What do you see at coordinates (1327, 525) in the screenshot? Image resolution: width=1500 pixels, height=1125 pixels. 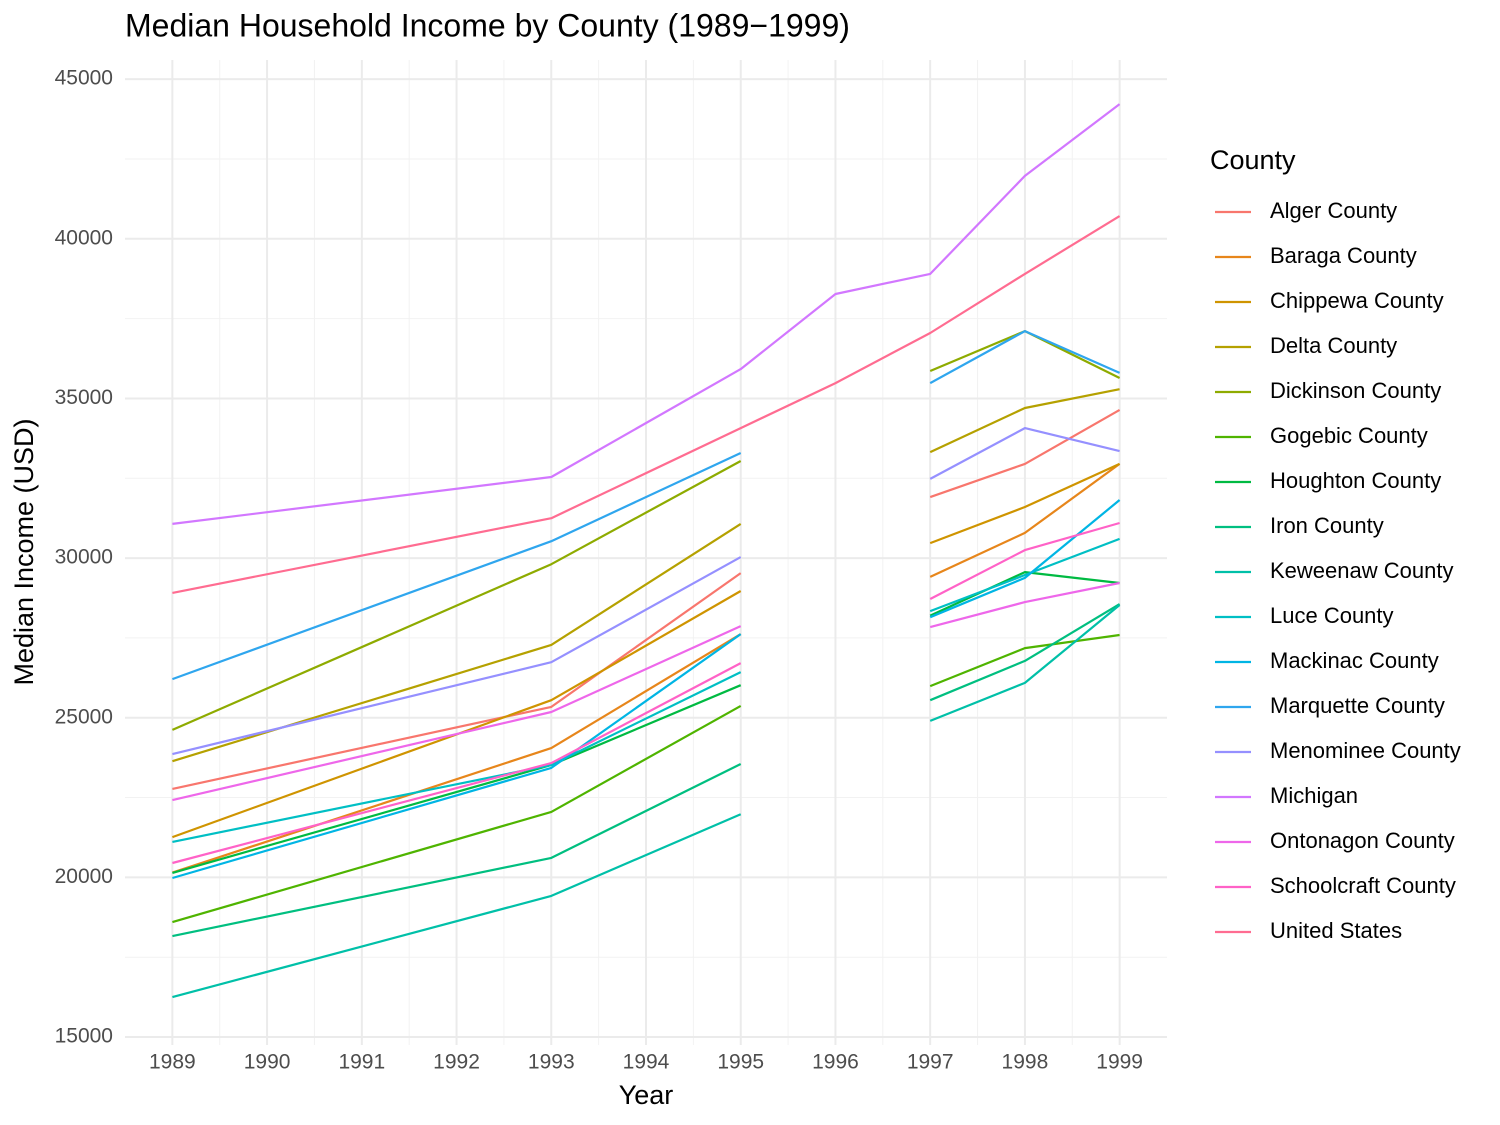 I see `legend-label: Iron County` at bounding box center [1327, 525].